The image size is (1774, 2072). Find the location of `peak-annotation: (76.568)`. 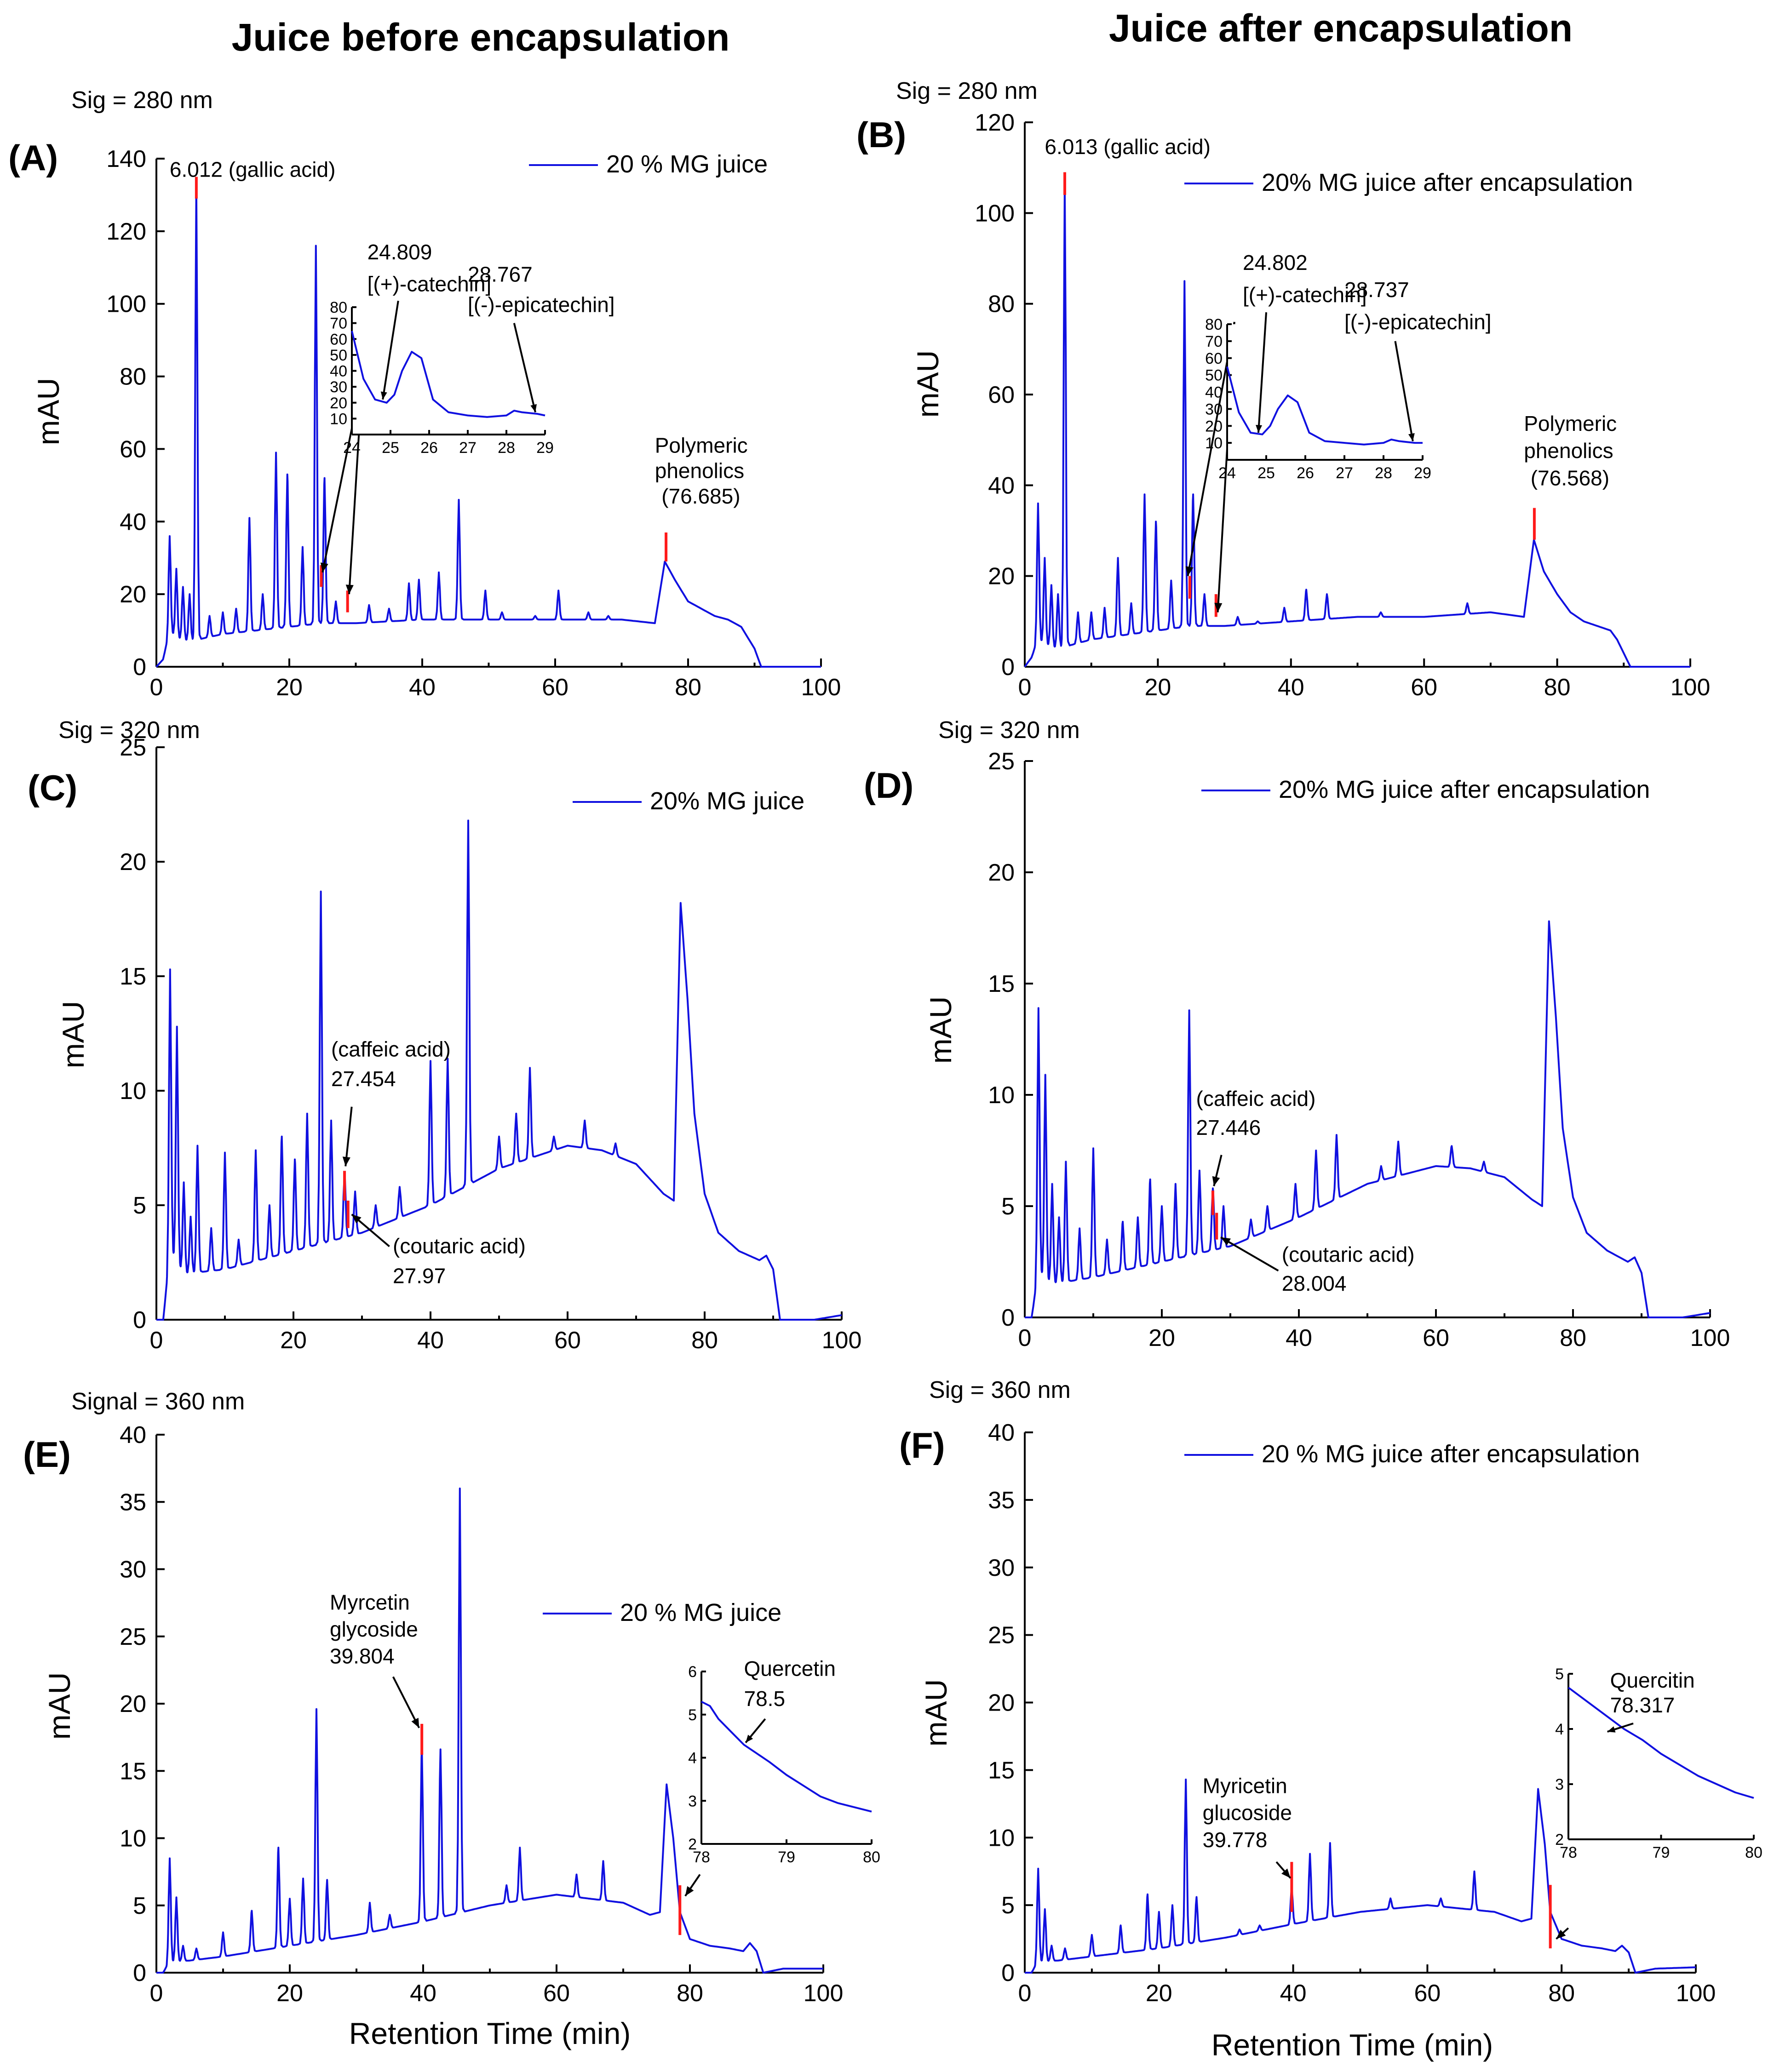

peak-annotation: (76.568) is located at coordinates (1570, 478).